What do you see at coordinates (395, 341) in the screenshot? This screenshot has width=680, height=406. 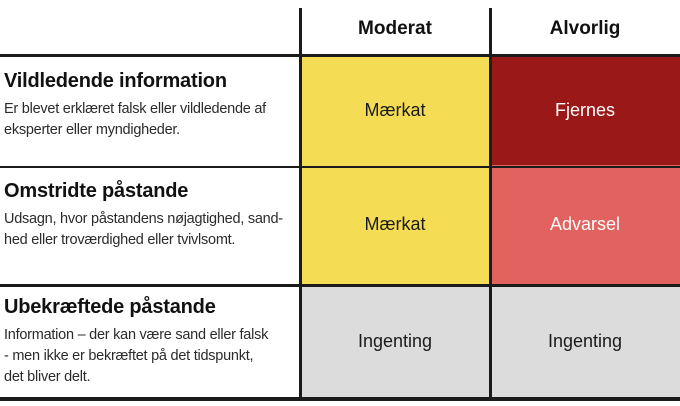 I see `cell-ubekraeftede-moderat: Ingenting` at bounding box center [395, 341].